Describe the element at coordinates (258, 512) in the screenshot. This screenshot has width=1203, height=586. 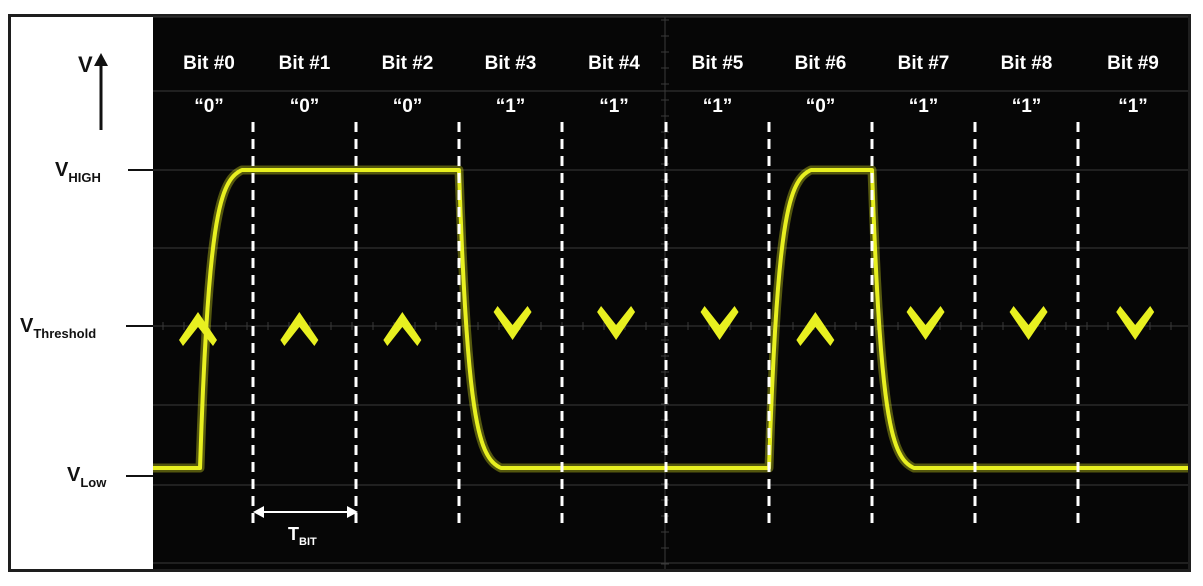
I see `arrow-left-icon` at that location.